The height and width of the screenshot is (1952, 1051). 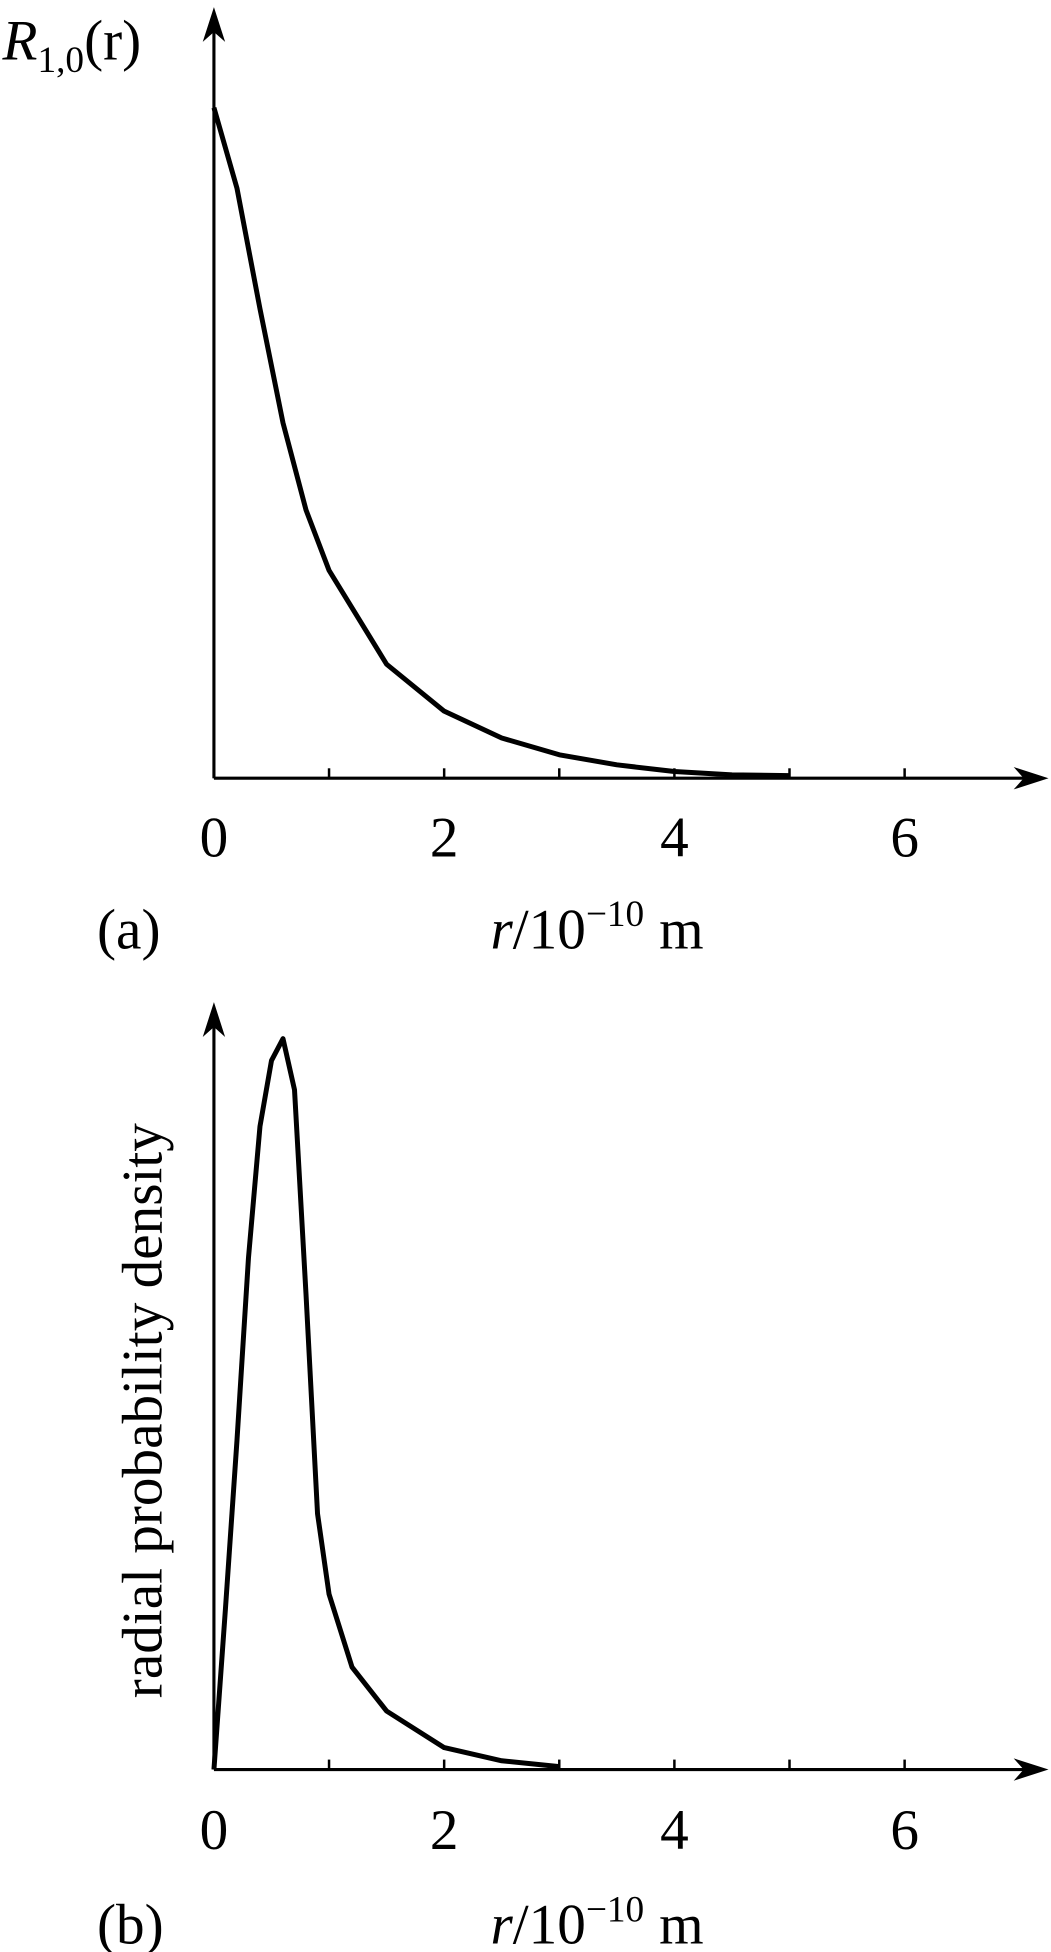 What do you see at coordinates (112, 40) in the screenshot?
I see `y-label-tail: (r)` at bounding box center [112, 40].